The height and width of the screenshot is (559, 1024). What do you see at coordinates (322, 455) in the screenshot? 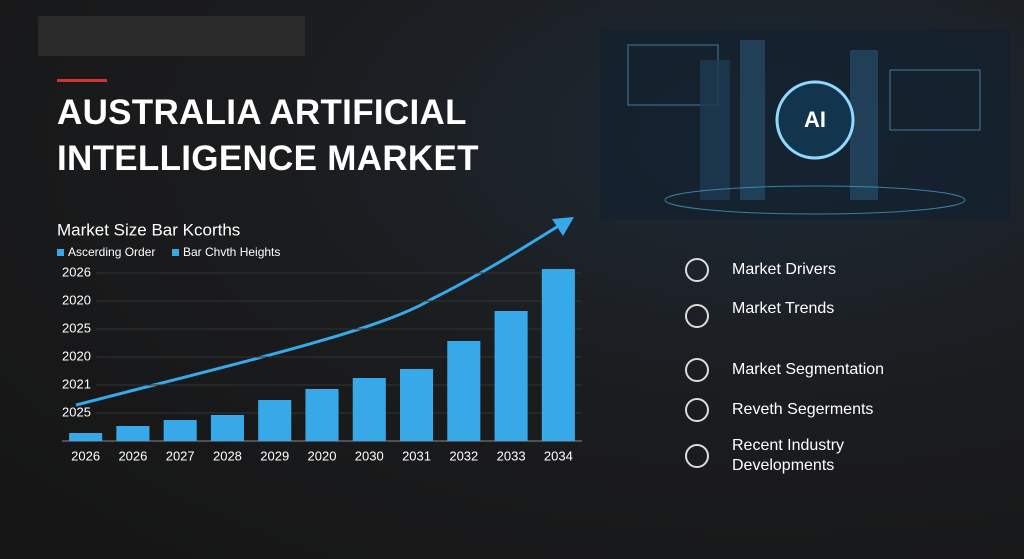
I see `x-tick-label: 2020` at bounding box center [322, 455].